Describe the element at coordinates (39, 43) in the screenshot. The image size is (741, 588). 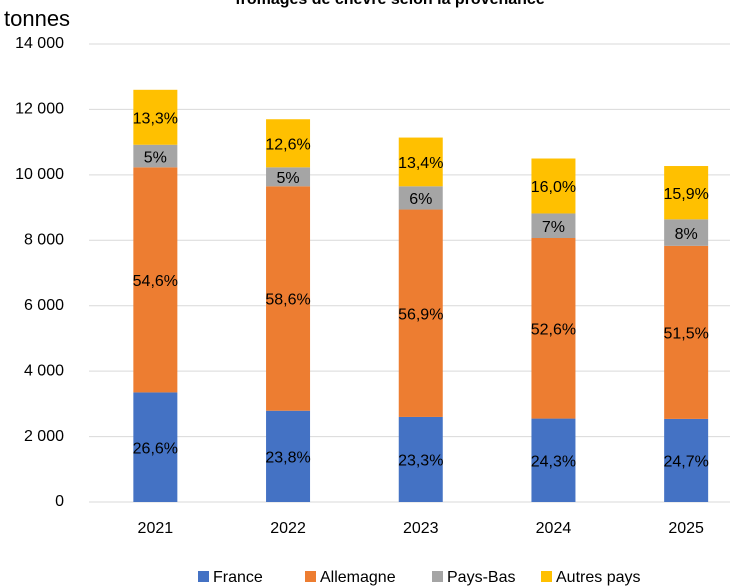
I see `y-tick-label: 14 000` at that location.